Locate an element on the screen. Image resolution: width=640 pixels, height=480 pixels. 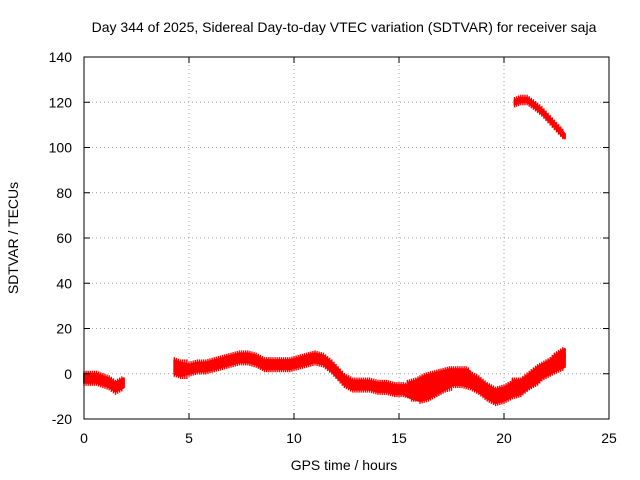
x-axis-title: GPS time / hours is located at coordinates (344, 465).